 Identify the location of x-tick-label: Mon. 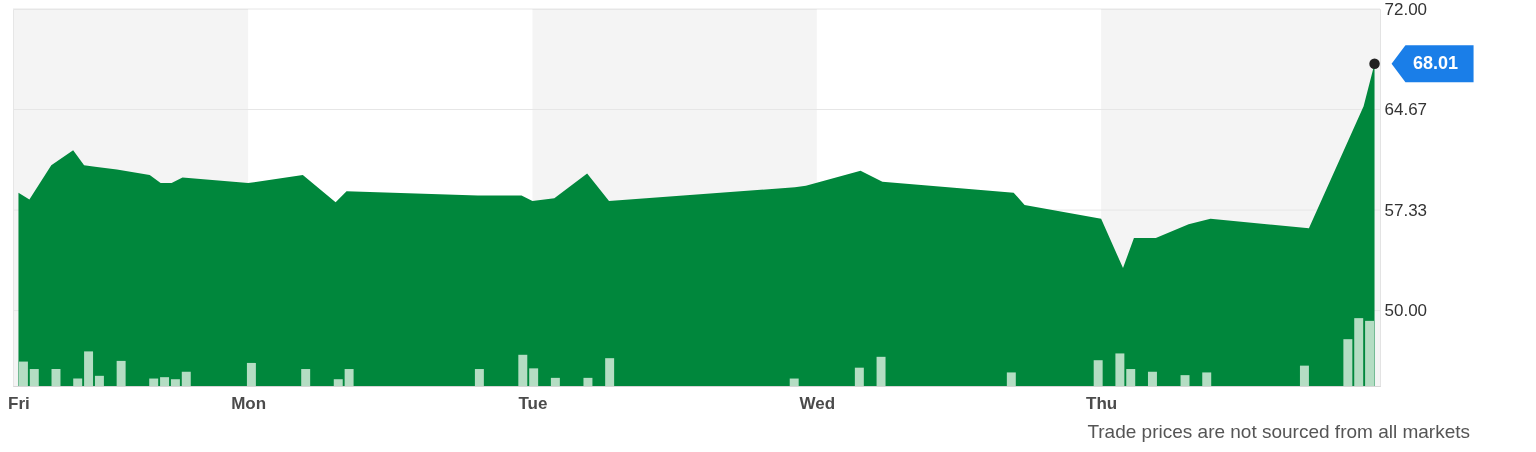
(249, 403).